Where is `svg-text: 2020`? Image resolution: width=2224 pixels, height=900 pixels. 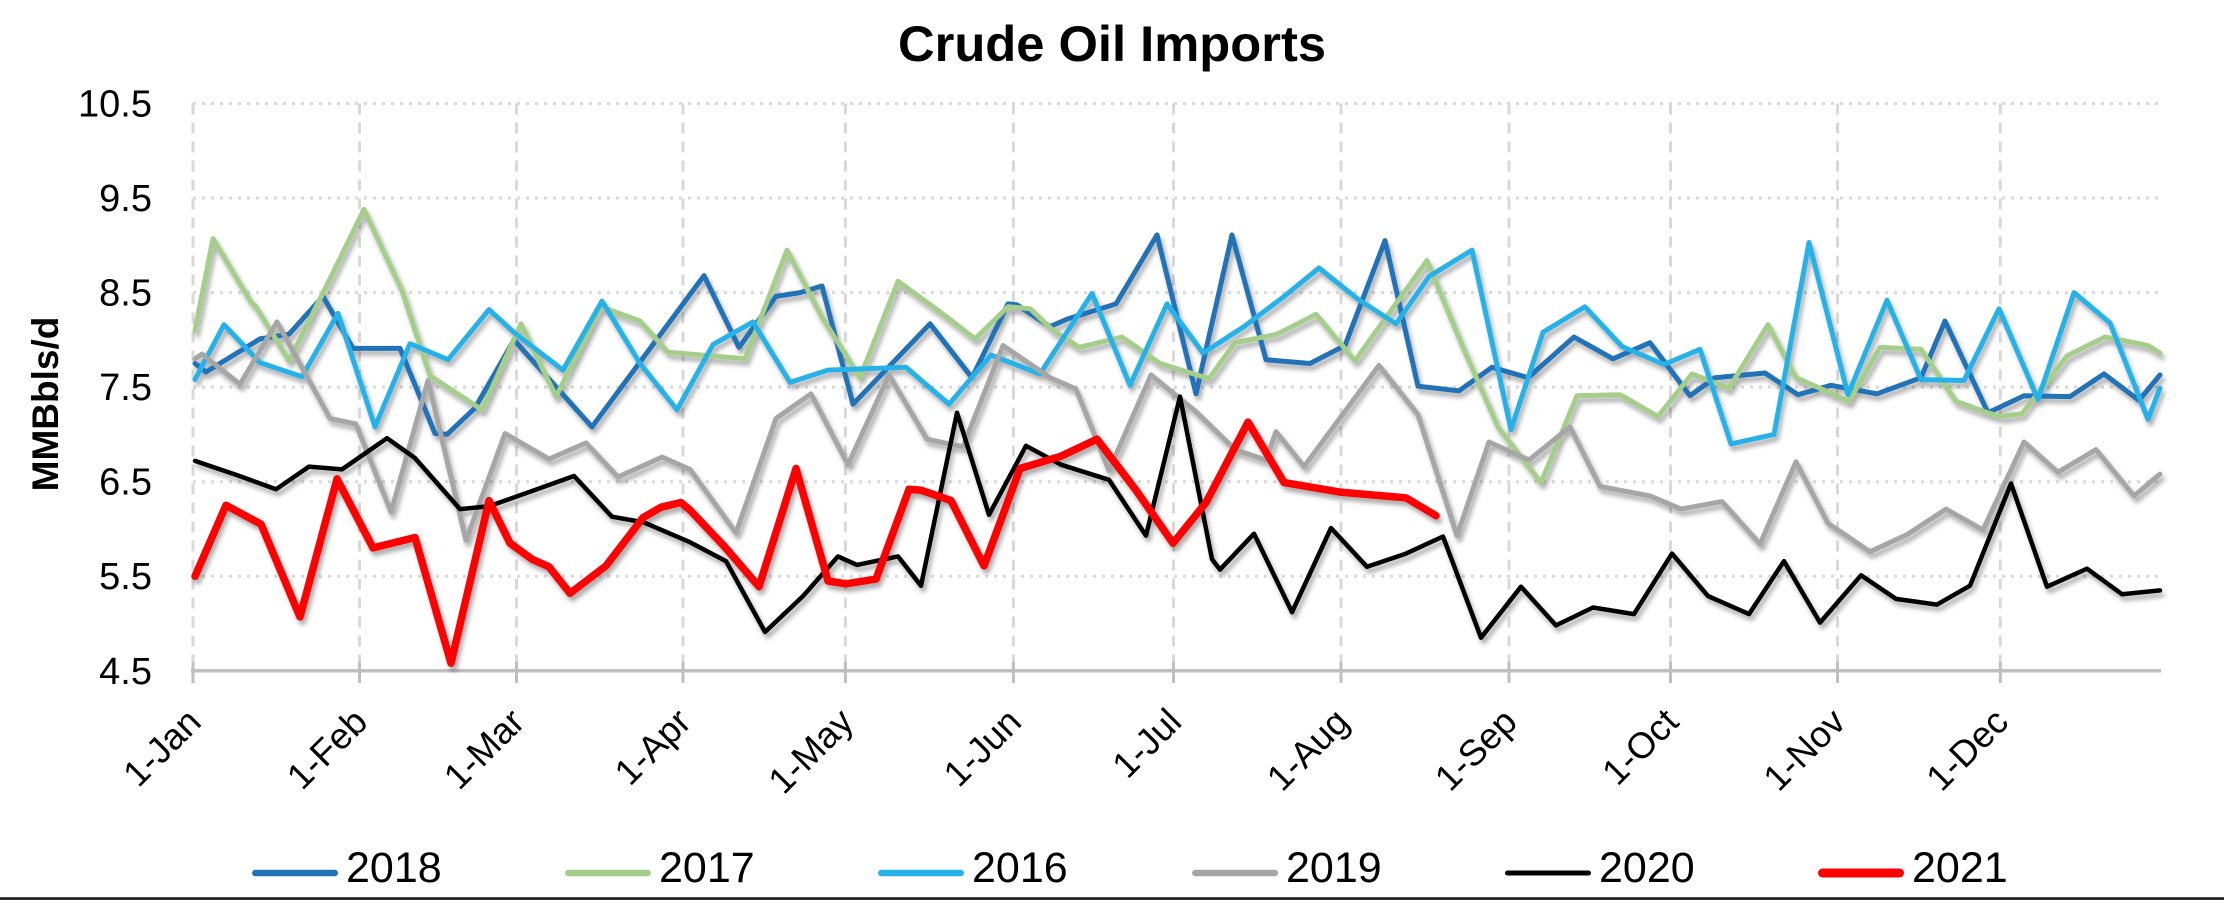
svg-text: 2020 is located at coordinates (1647, 868).